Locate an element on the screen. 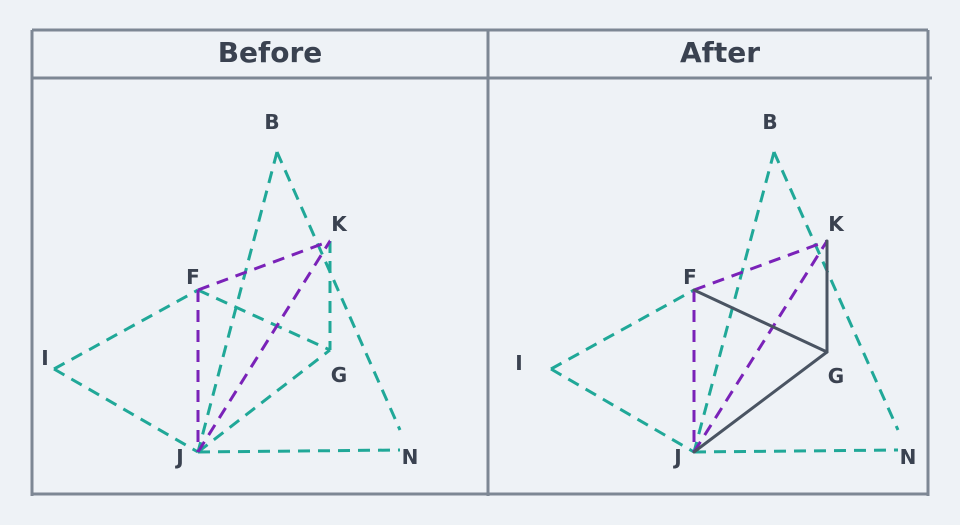 Image resolution: width=960 pixels, height=525 pixels. after-purple-dashed-edges is located at coordinates (760, 346).